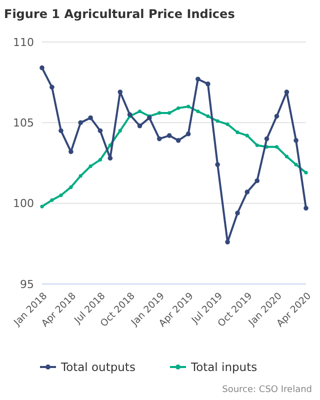 Image resolution: width=320 pixels, height=400 pixels. I want to click on y-tick-label: 105, so click(23, 123).